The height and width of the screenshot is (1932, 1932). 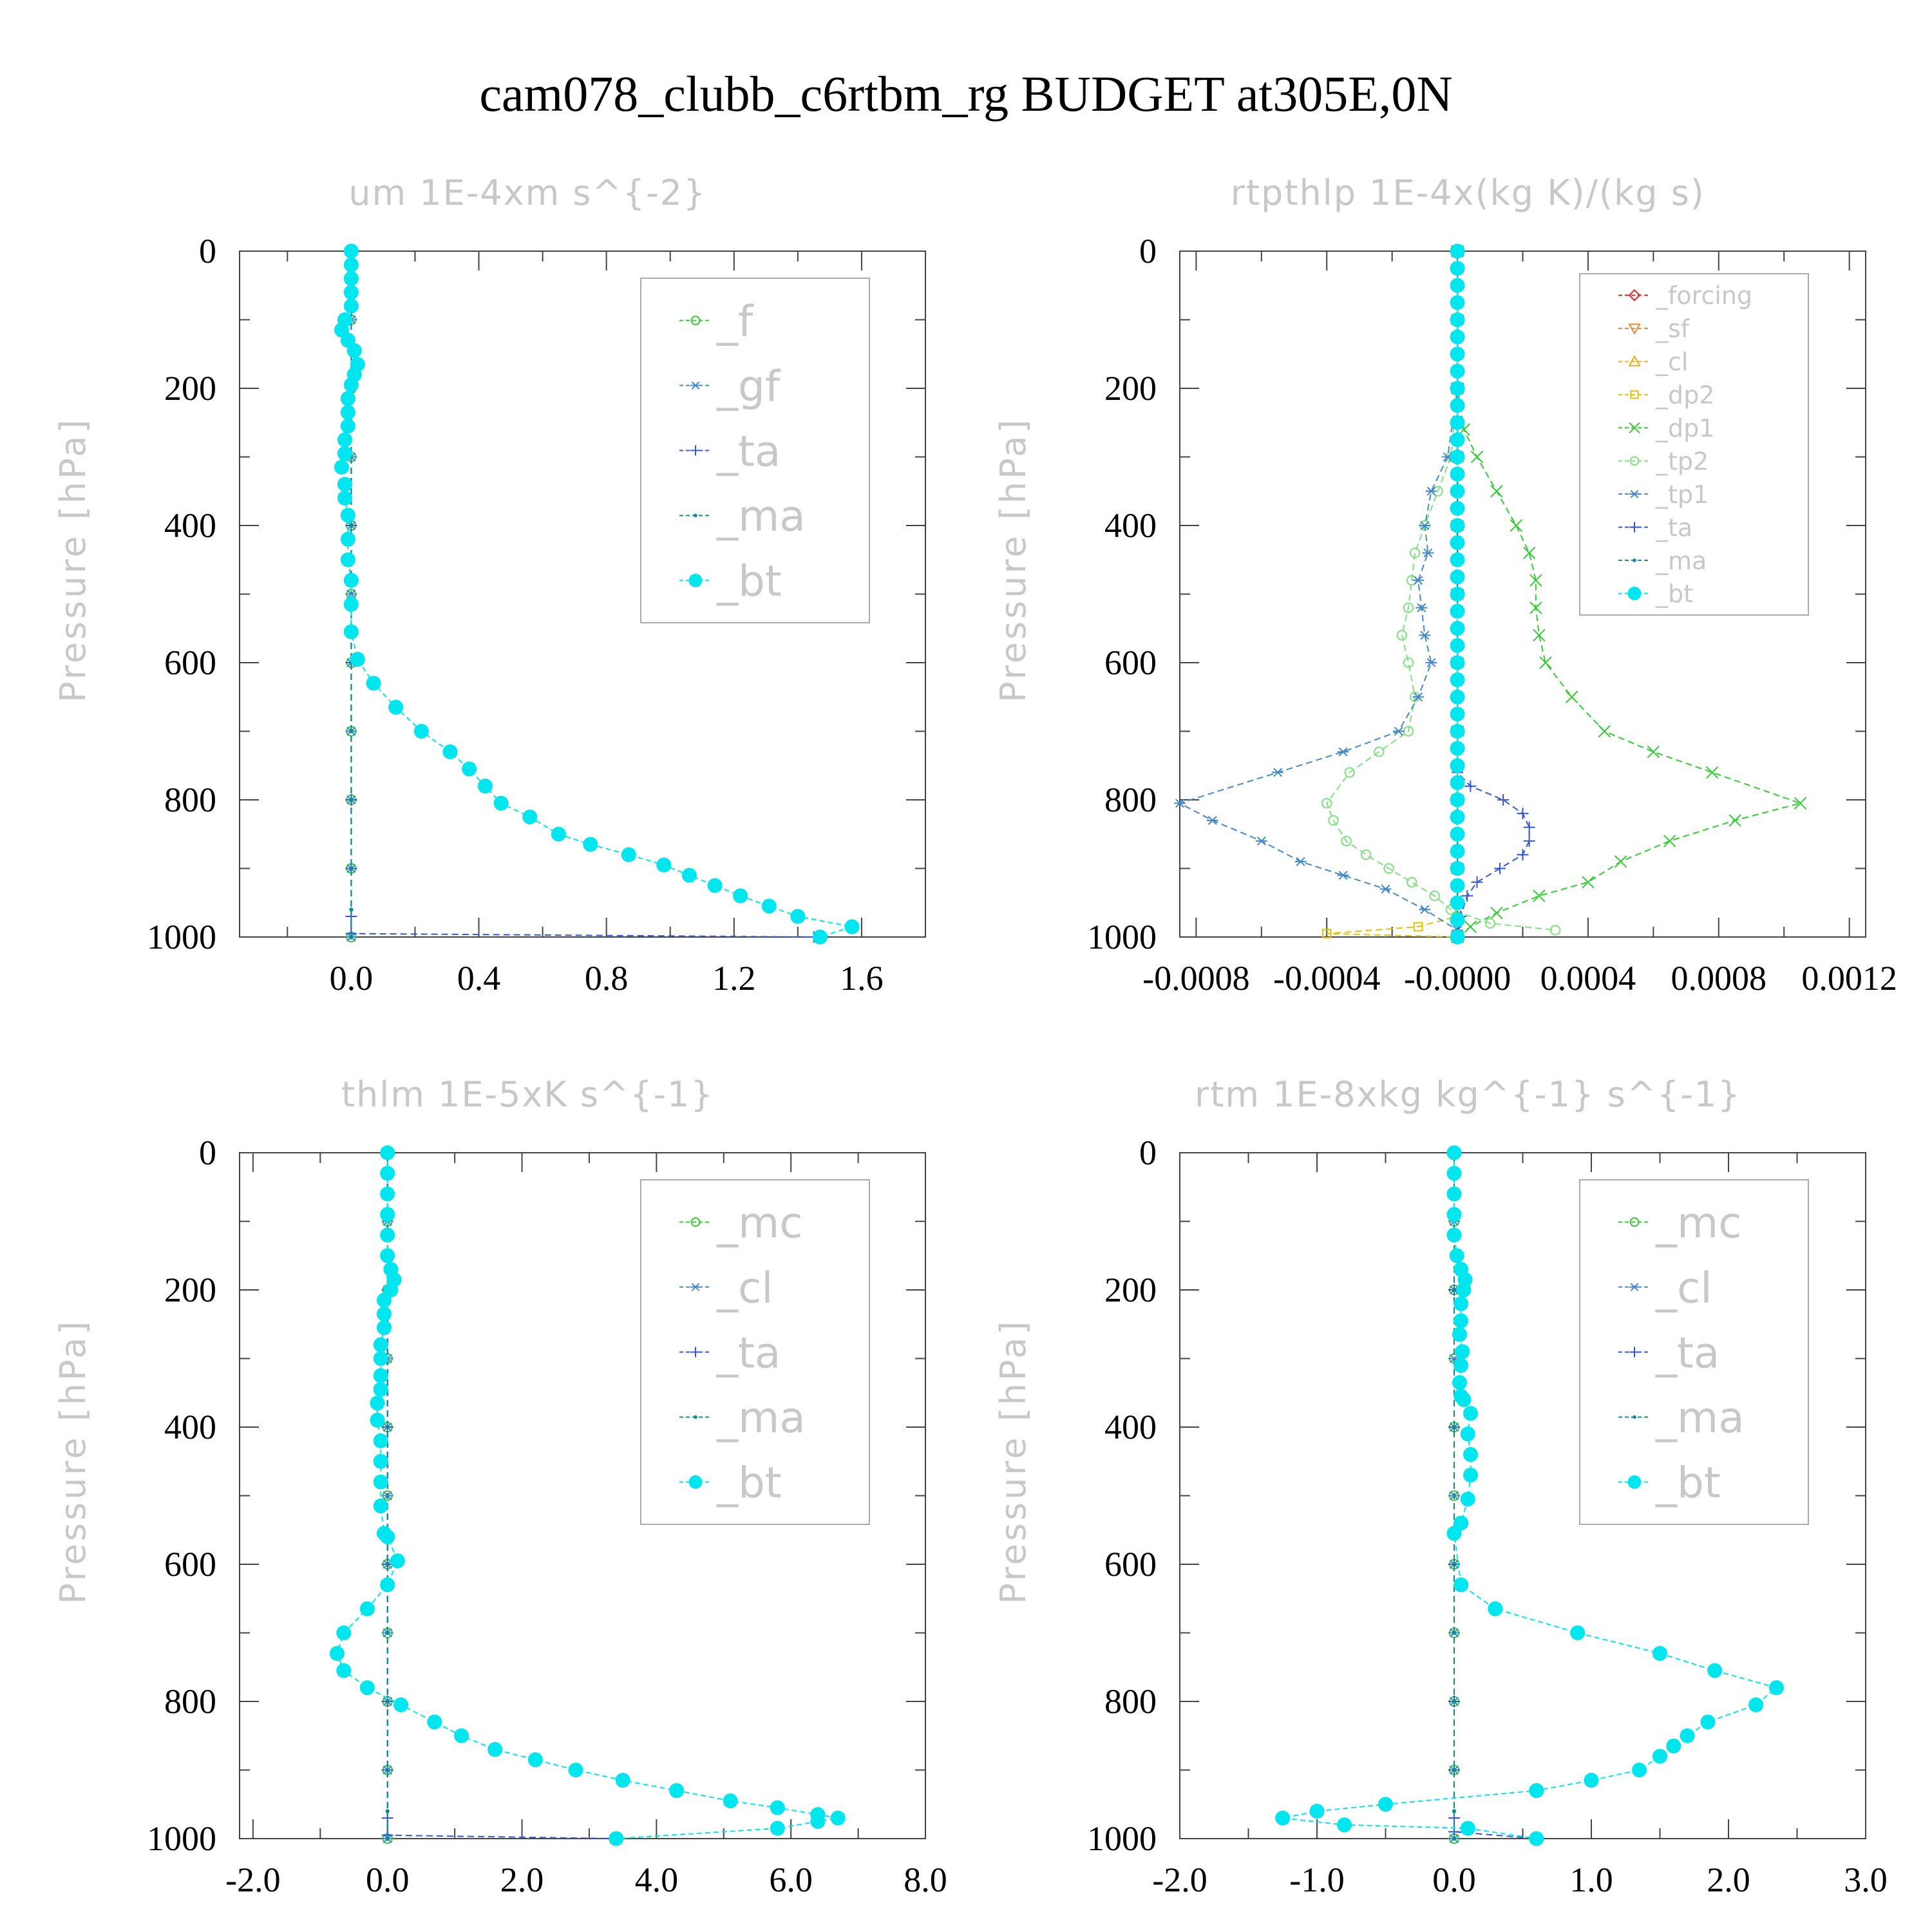 I want to click on legend-label: _gf, so click(x=749, y=386).